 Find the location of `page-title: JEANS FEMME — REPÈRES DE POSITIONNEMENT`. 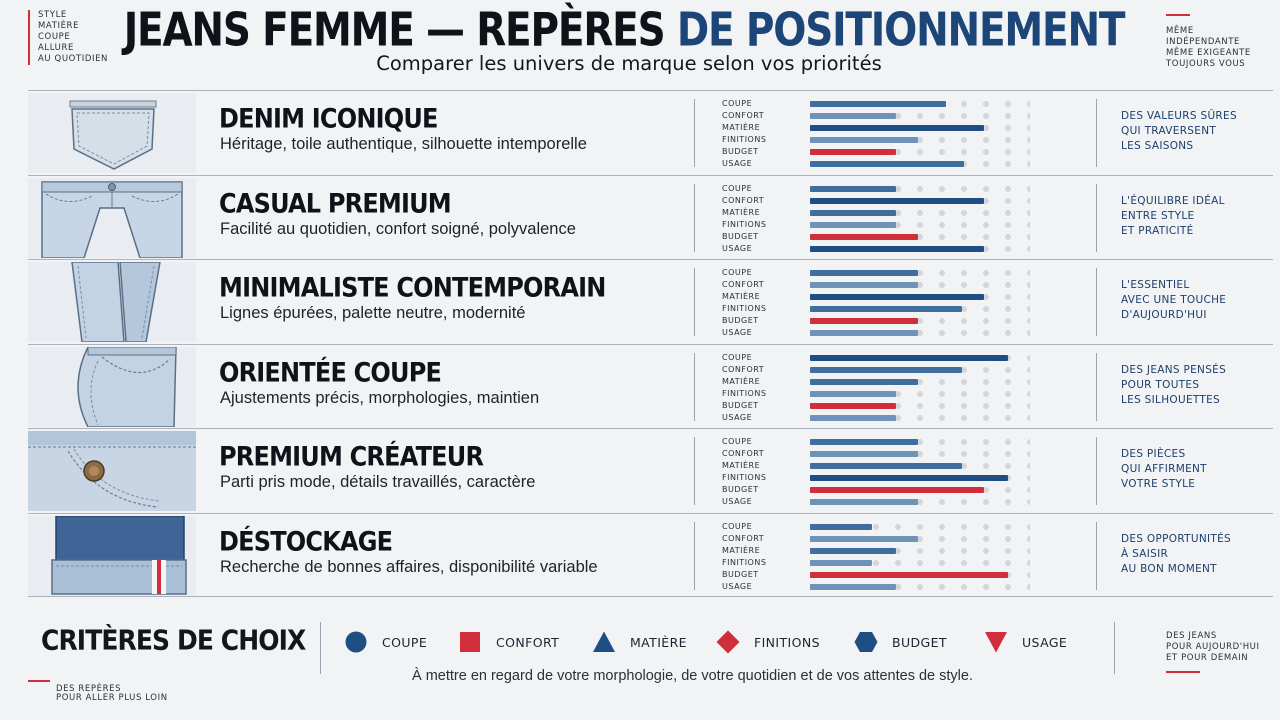

page-title: JEANS FEMME — REPÈRES DE POSITIONNEMENT is located at coordinates (624, 30).